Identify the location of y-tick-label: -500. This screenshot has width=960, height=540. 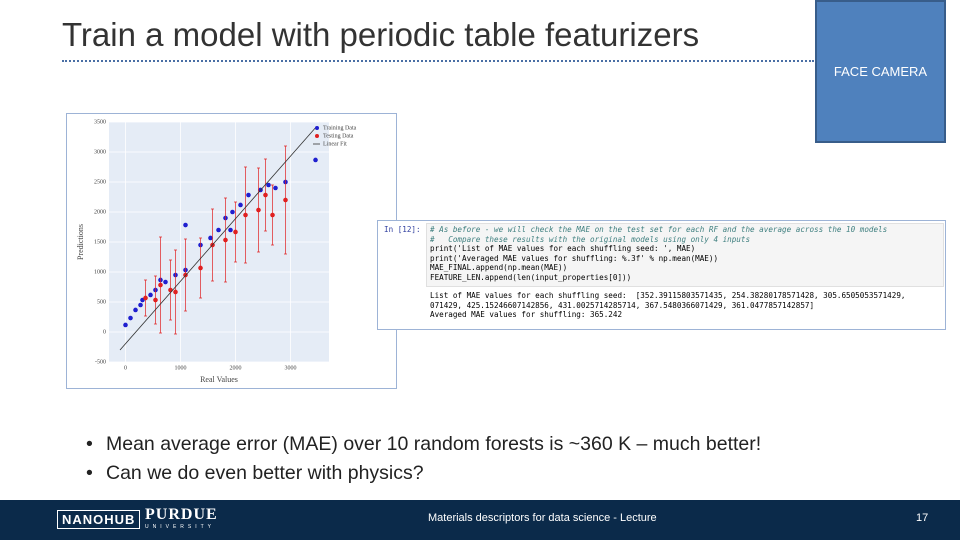
(100, 362).